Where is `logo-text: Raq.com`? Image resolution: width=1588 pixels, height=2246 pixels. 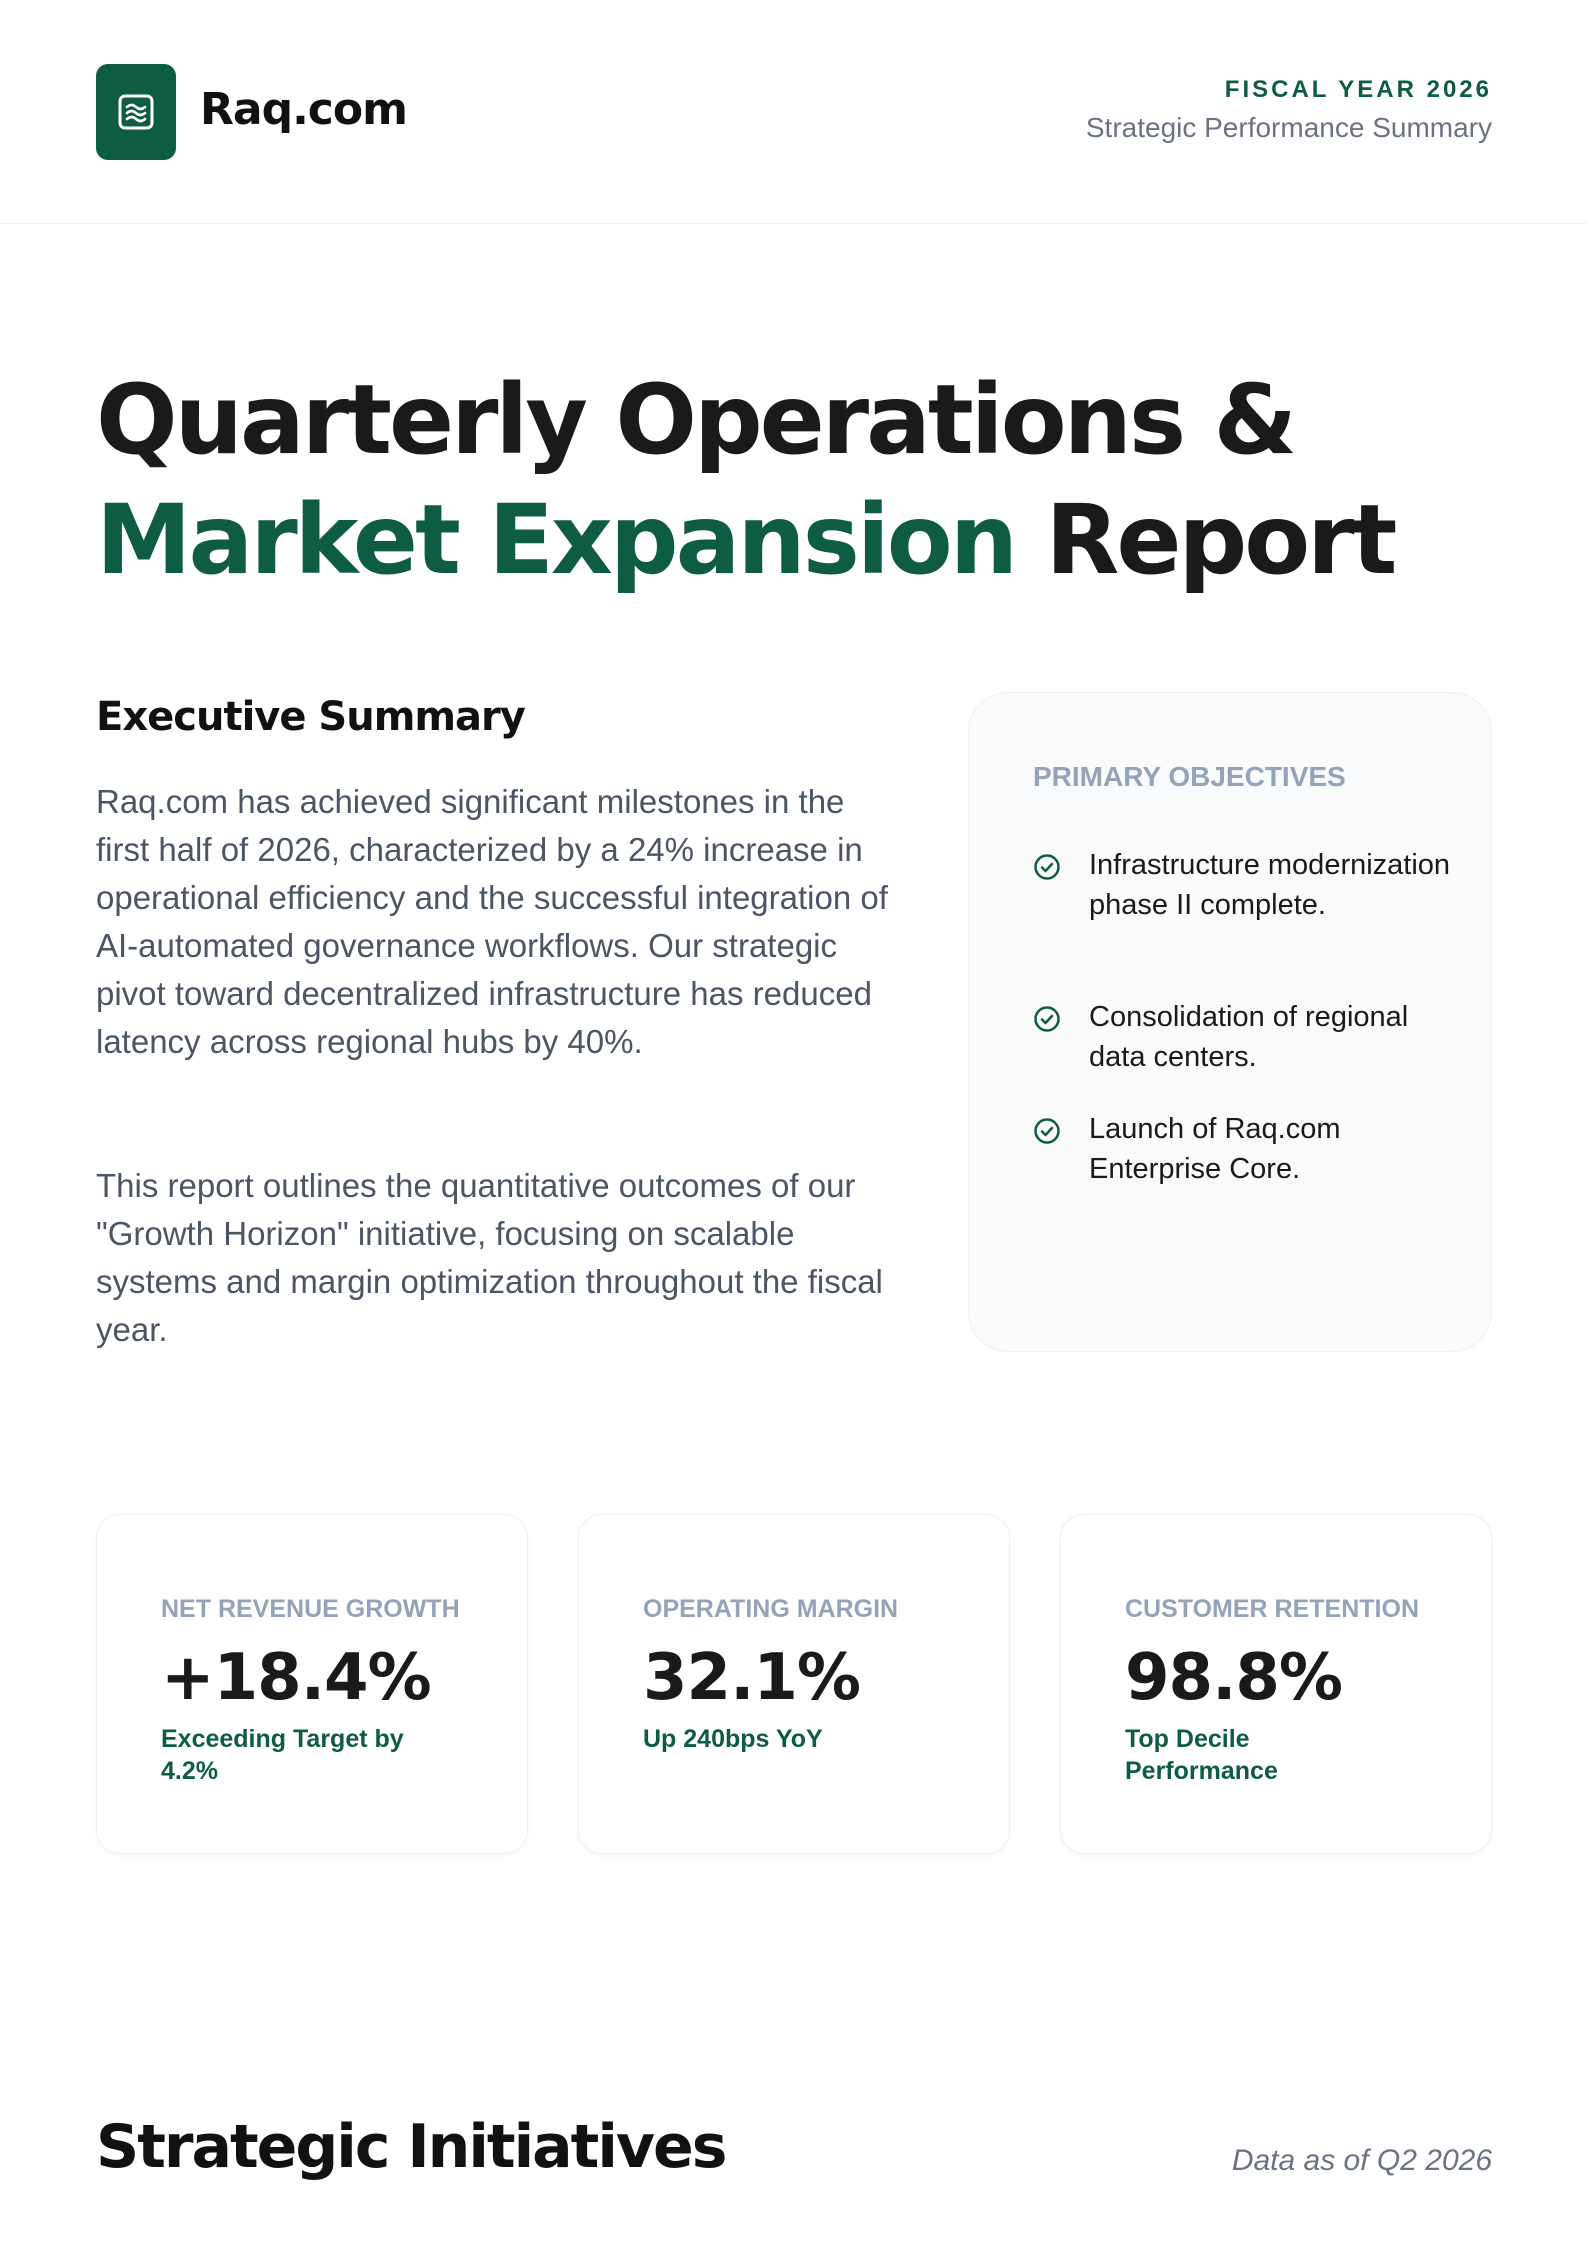 logo-text: Raq.com is located at coordinates (304, 109).